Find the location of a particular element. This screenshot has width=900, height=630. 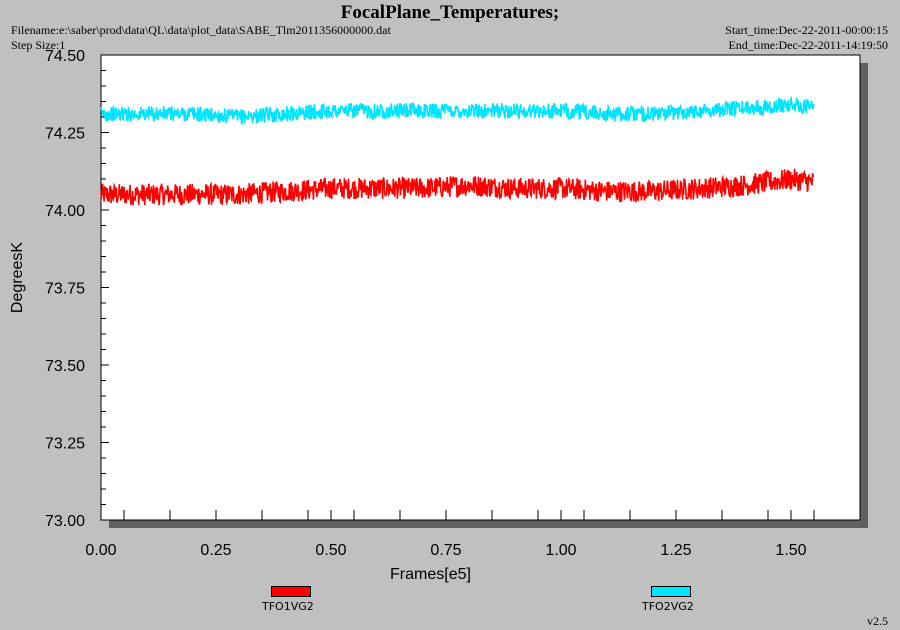

x-tick-label: 1.50 is located at coordinates (790, 550).